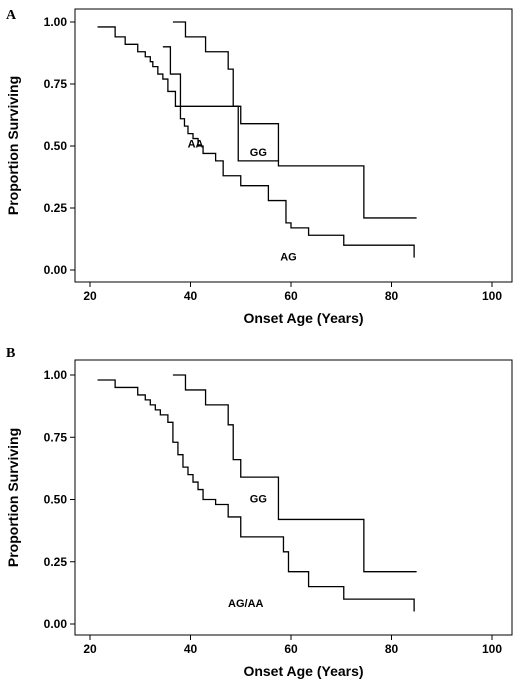 The image size is (520, 679). I want to click on curve-label-ag: AG, so click(288, 257).